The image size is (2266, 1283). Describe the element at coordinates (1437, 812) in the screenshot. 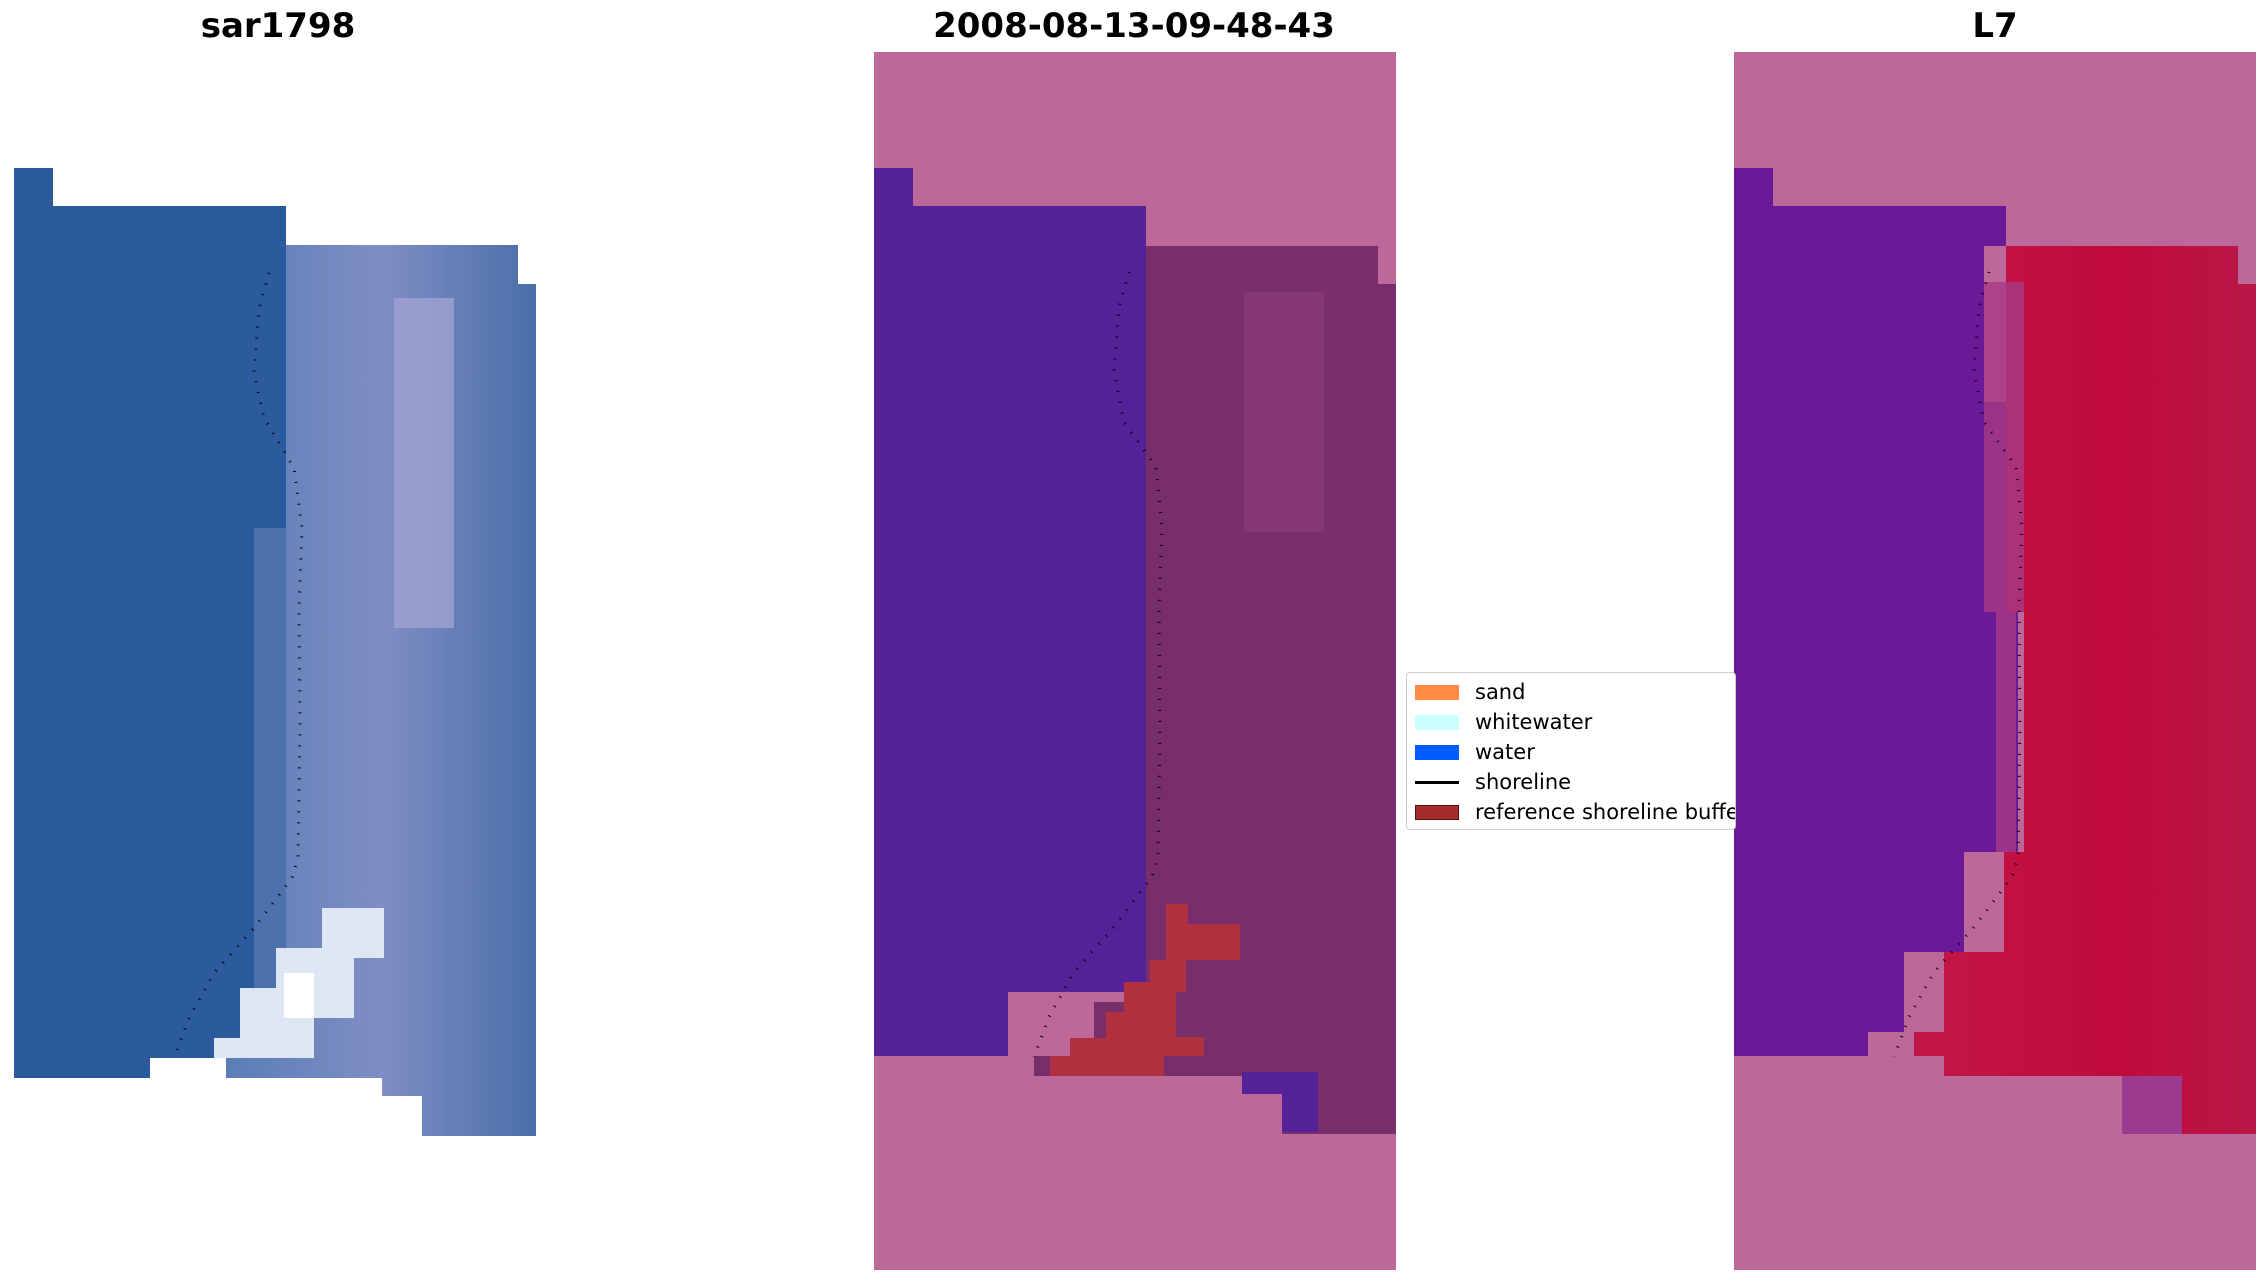

I see `legend-swatch-reference-buffer` at that location.